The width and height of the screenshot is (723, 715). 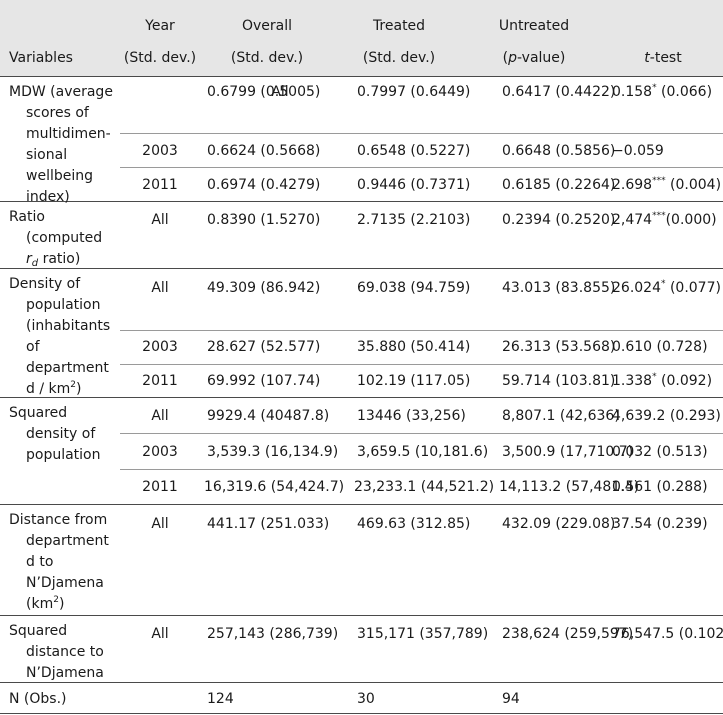 I want to click on untreated-cell: 0.6417 (0.4422), so click(x=559, y=92).